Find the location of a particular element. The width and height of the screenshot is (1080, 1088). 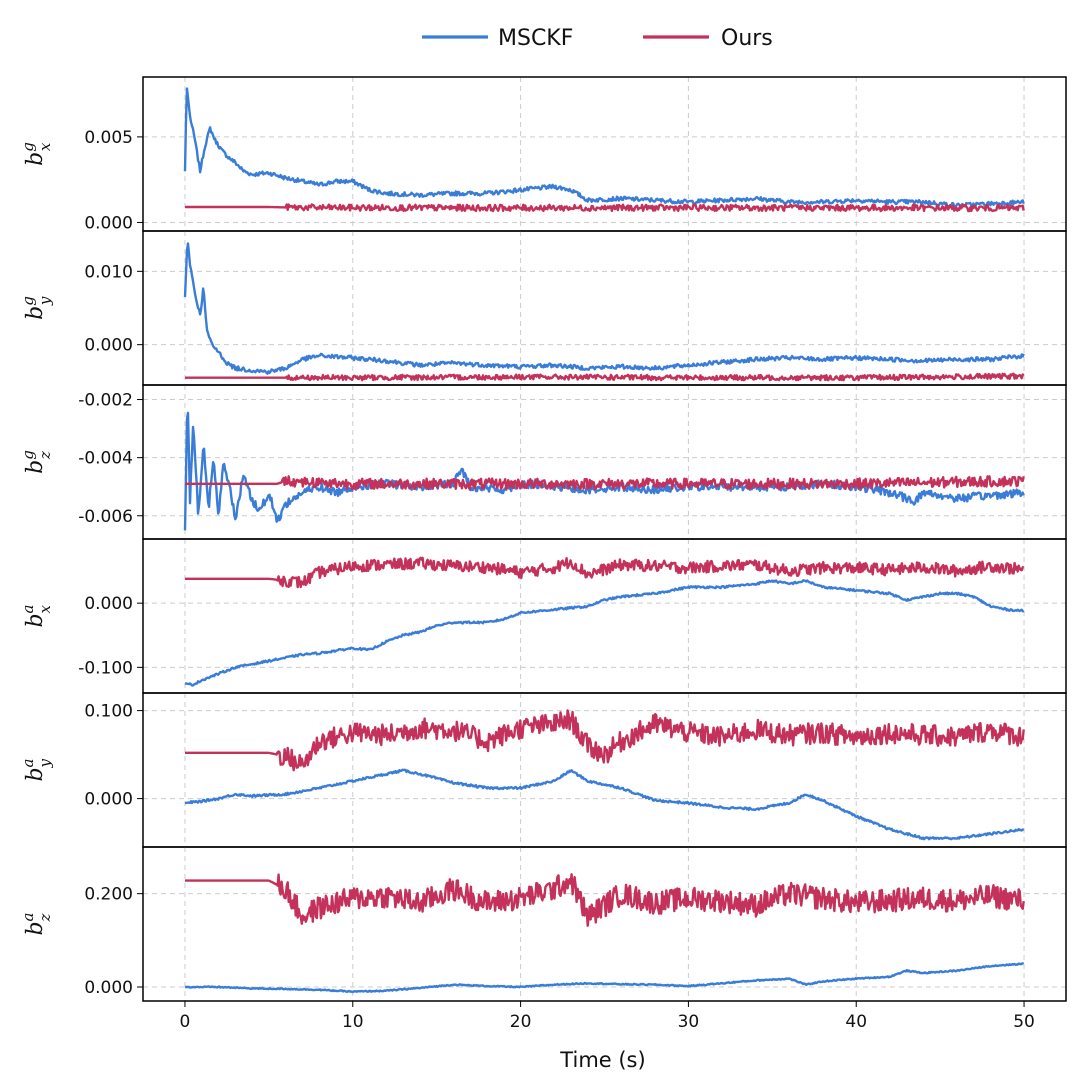

legend-label-msckf: MSCKF is located at coordinates (535, 38).